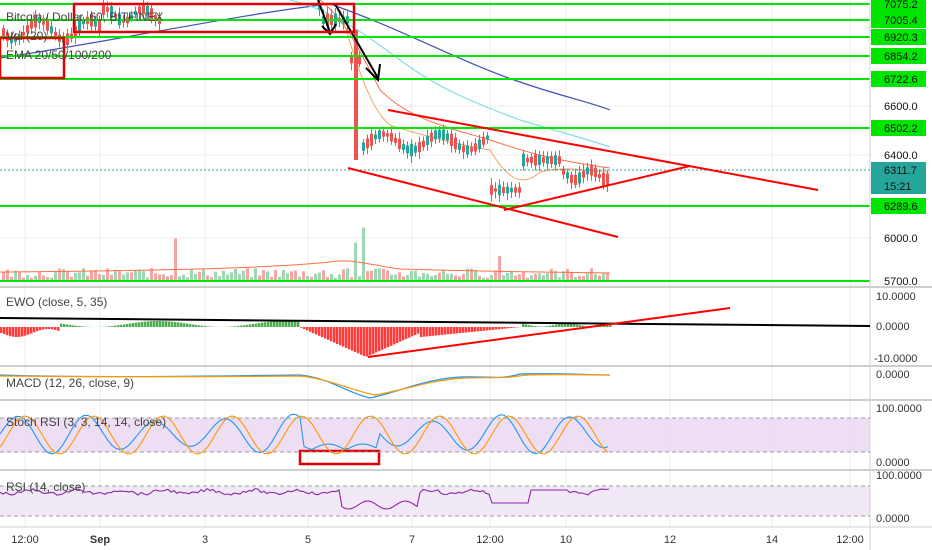 This screenshot has width=932, height=550. Describe the element at coordinates (56, 302) in the screenshot. I see `ewo-title: EWO (close, 5, 35)` at that location.